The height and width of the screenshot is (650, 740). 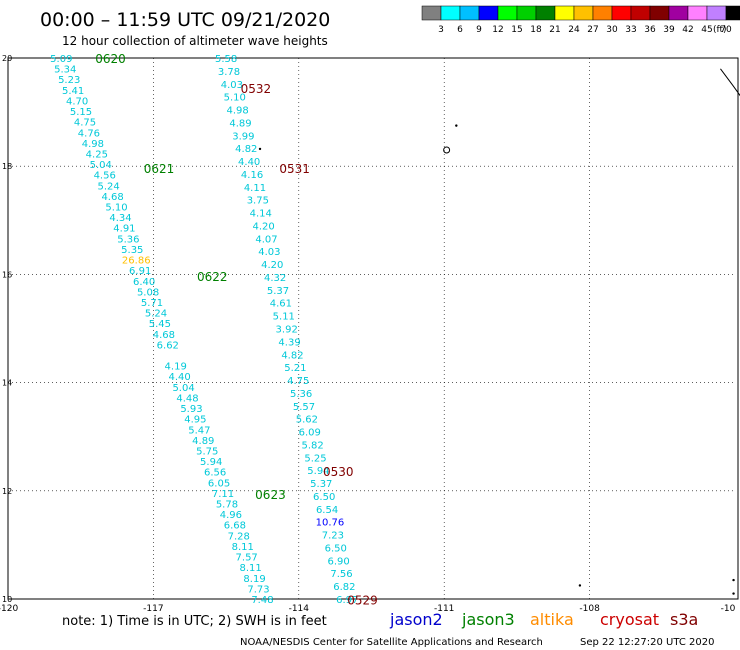 I want to click on color-scale-label: 6, so click(x=460, y=30).